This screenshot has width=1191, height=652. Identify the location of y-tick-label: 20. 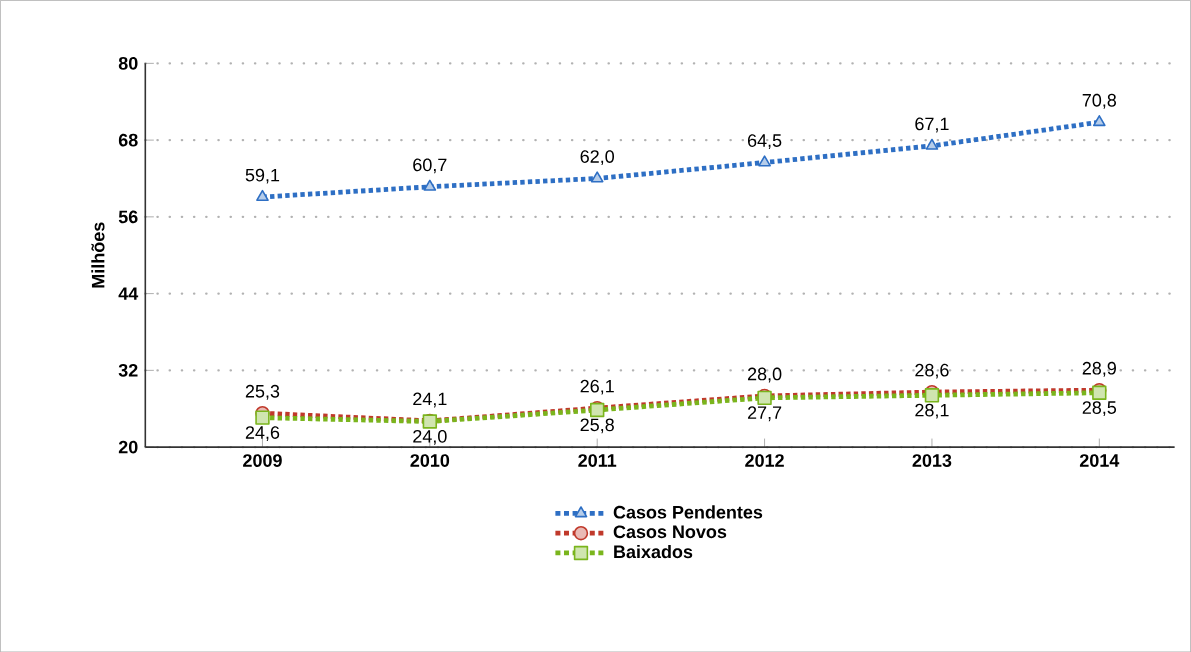
(128, 447).